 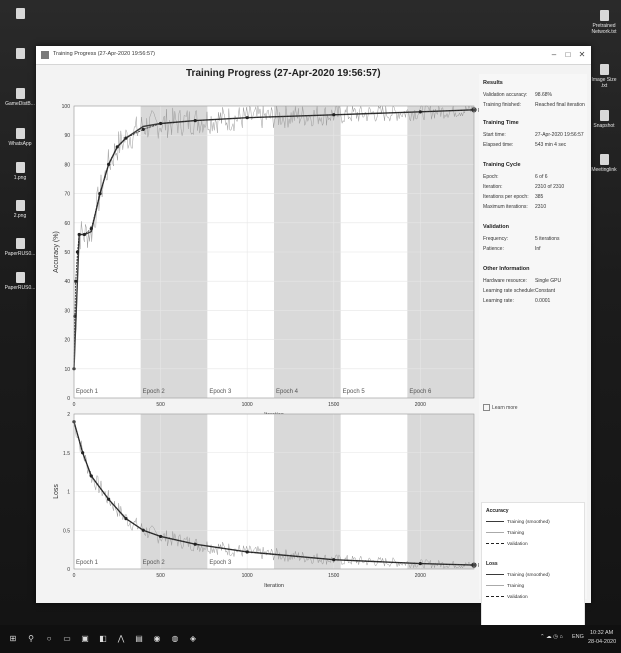 I want to click on x-tick-label: 2000, so click(x=420, y=405).